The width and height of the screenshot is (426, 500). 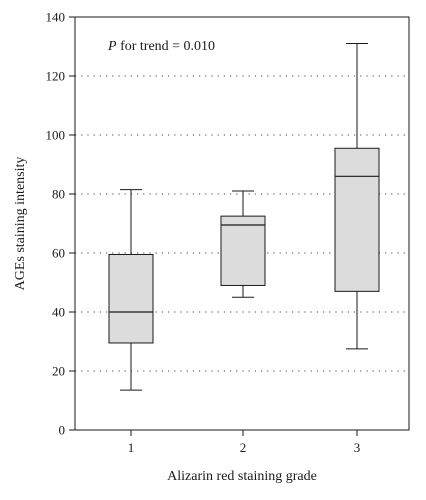 What do you see at coordinates (62, 430) in the screenshot?
I see `y-tick-label: 0` at bounding box center [62, 430].